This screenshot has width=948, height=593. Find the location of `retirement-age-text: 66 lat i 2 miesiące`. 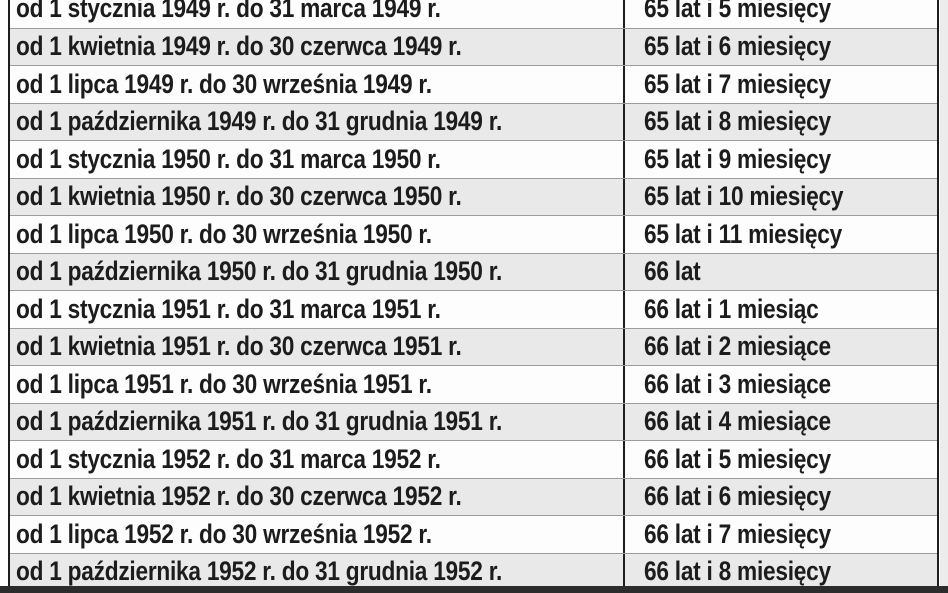

retirement-age-text: 66 lat i 2 miesiące is located at coordinates (737, 346).